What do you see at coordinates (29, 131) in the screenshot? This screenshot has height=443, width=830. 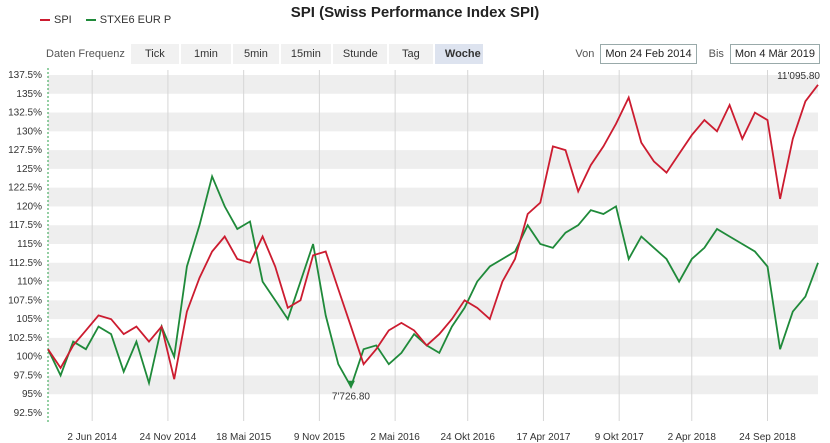 I see `y-tick-label: 130%` at bounding box center [29, 131].